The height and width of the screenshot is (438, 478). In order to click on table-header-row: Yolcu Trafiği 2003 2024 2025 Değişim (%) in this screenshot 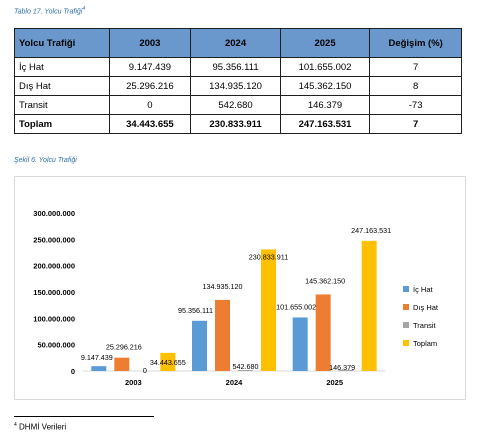, I will do `click(238, 43)`.